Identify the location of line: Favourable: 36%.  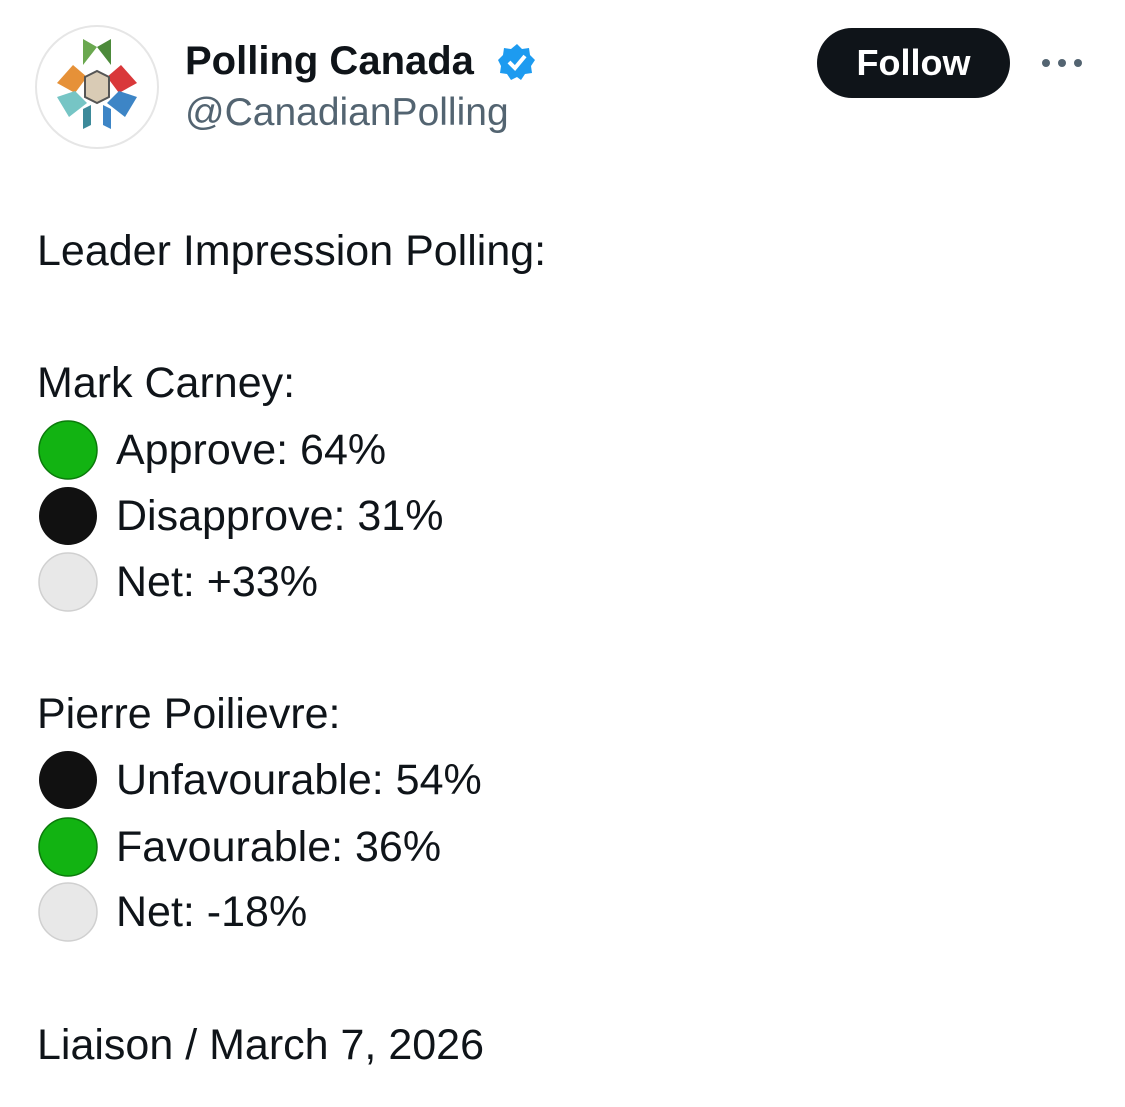
(279, 847).